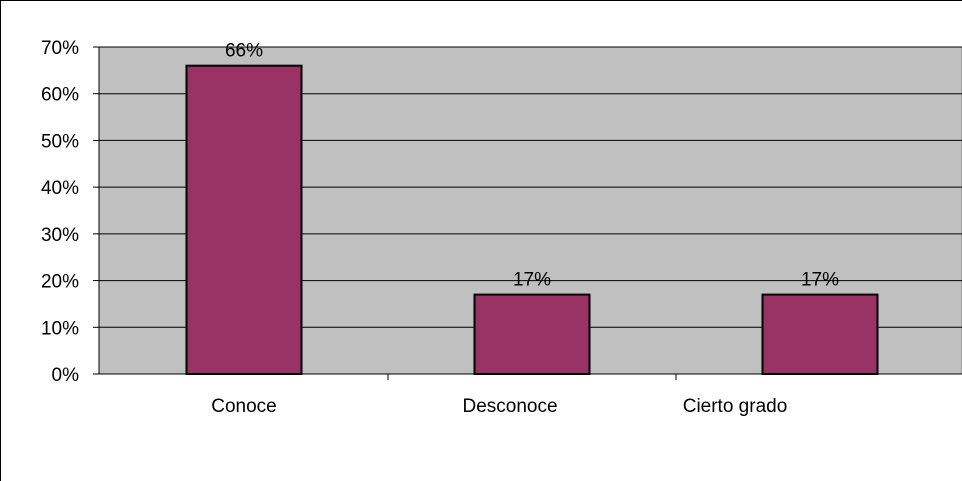 The height and width of the screenshot is (481, 962). What do you see at coordinates (530, 395) in the screenshot?
I see `x-axis: Conoce Desconoce Cierto grado` at bounding box center [530, 395].